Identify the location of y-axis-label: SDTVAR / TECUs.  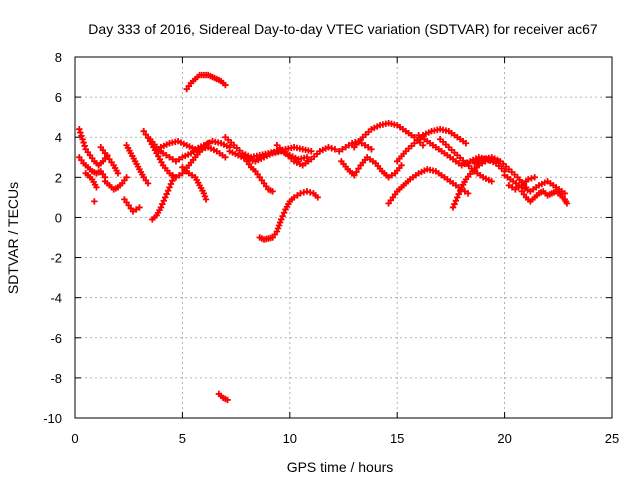
(13, 238).